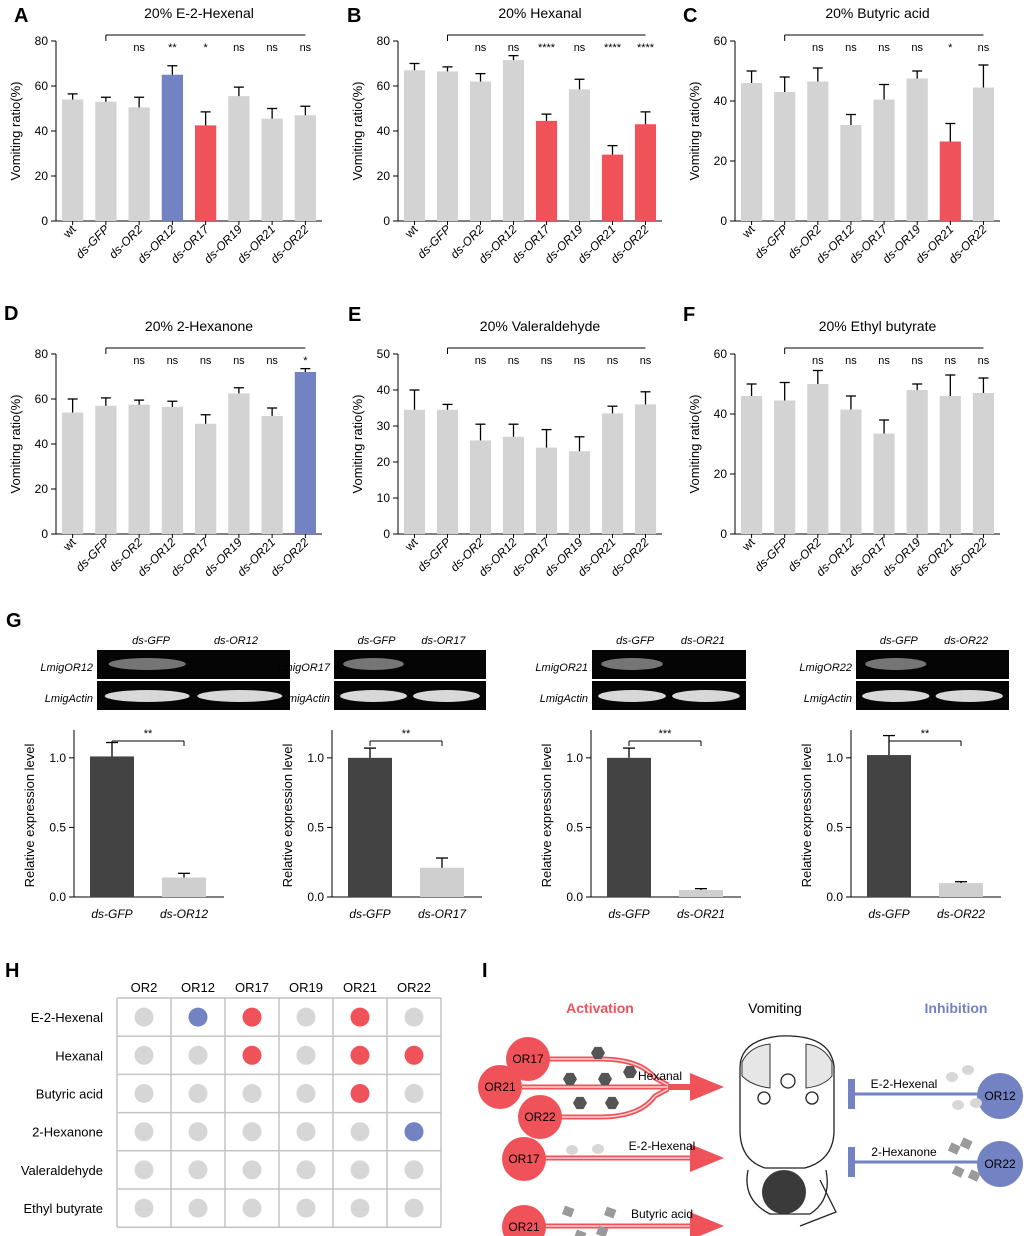  I want to click on y-tick-label: 0.5, so click(315, 827).